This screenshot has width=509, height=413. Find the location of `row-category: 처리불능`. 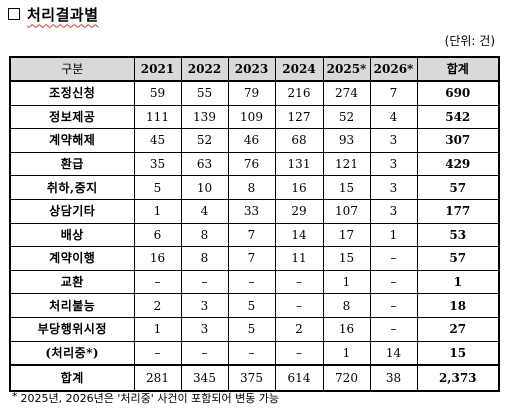

row-category: 처리불능 is located at coordinates (72, 305).